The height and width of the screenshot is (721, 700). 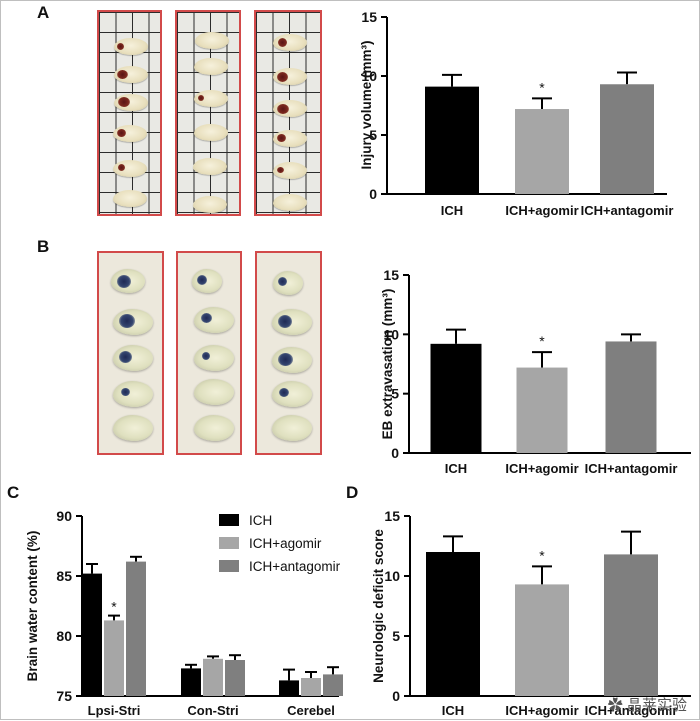 I want to click on y-tick-label: 85, so click(x=64, y=576).